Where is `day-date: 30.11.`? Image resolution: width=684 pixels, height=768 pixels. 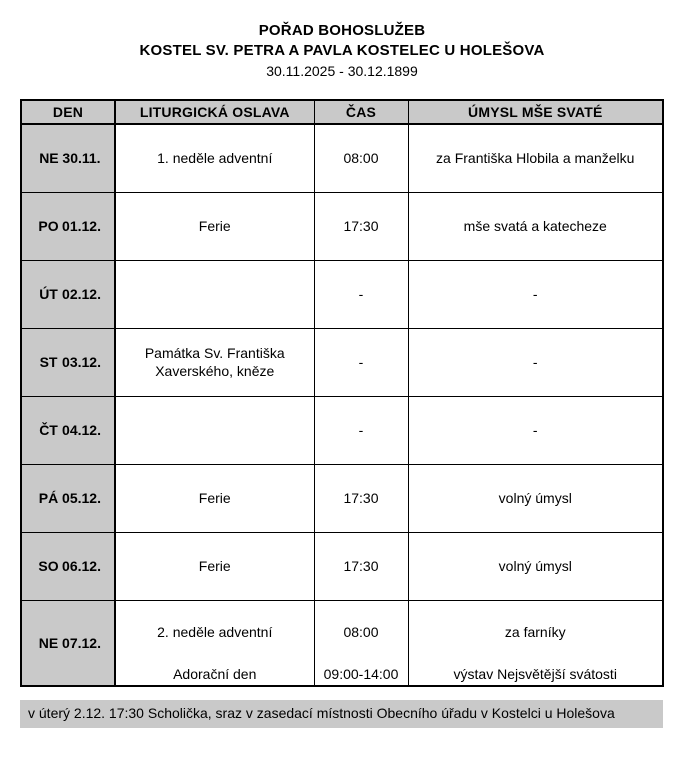 day-date: 30.11. is located at coordinates (81, 158).